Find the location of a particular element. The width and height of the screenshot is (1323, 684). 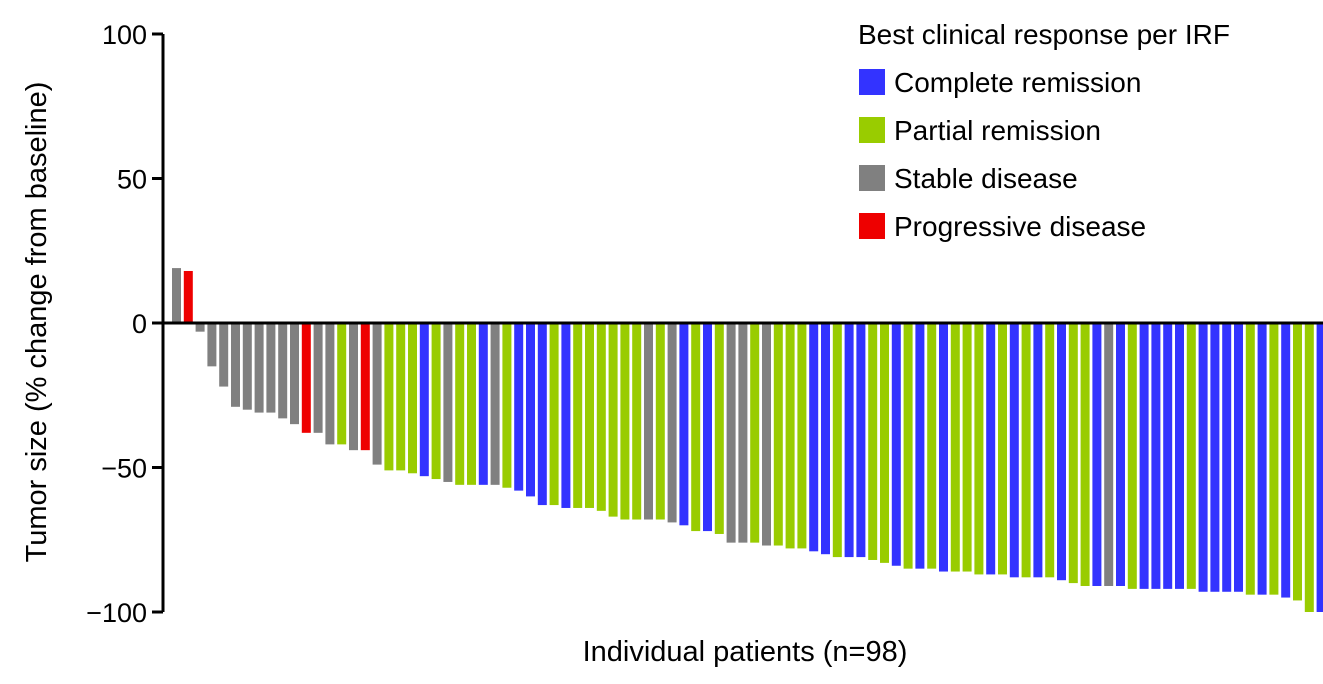

legend-label-pr: Partial remission is located at coordinates (997, 130).